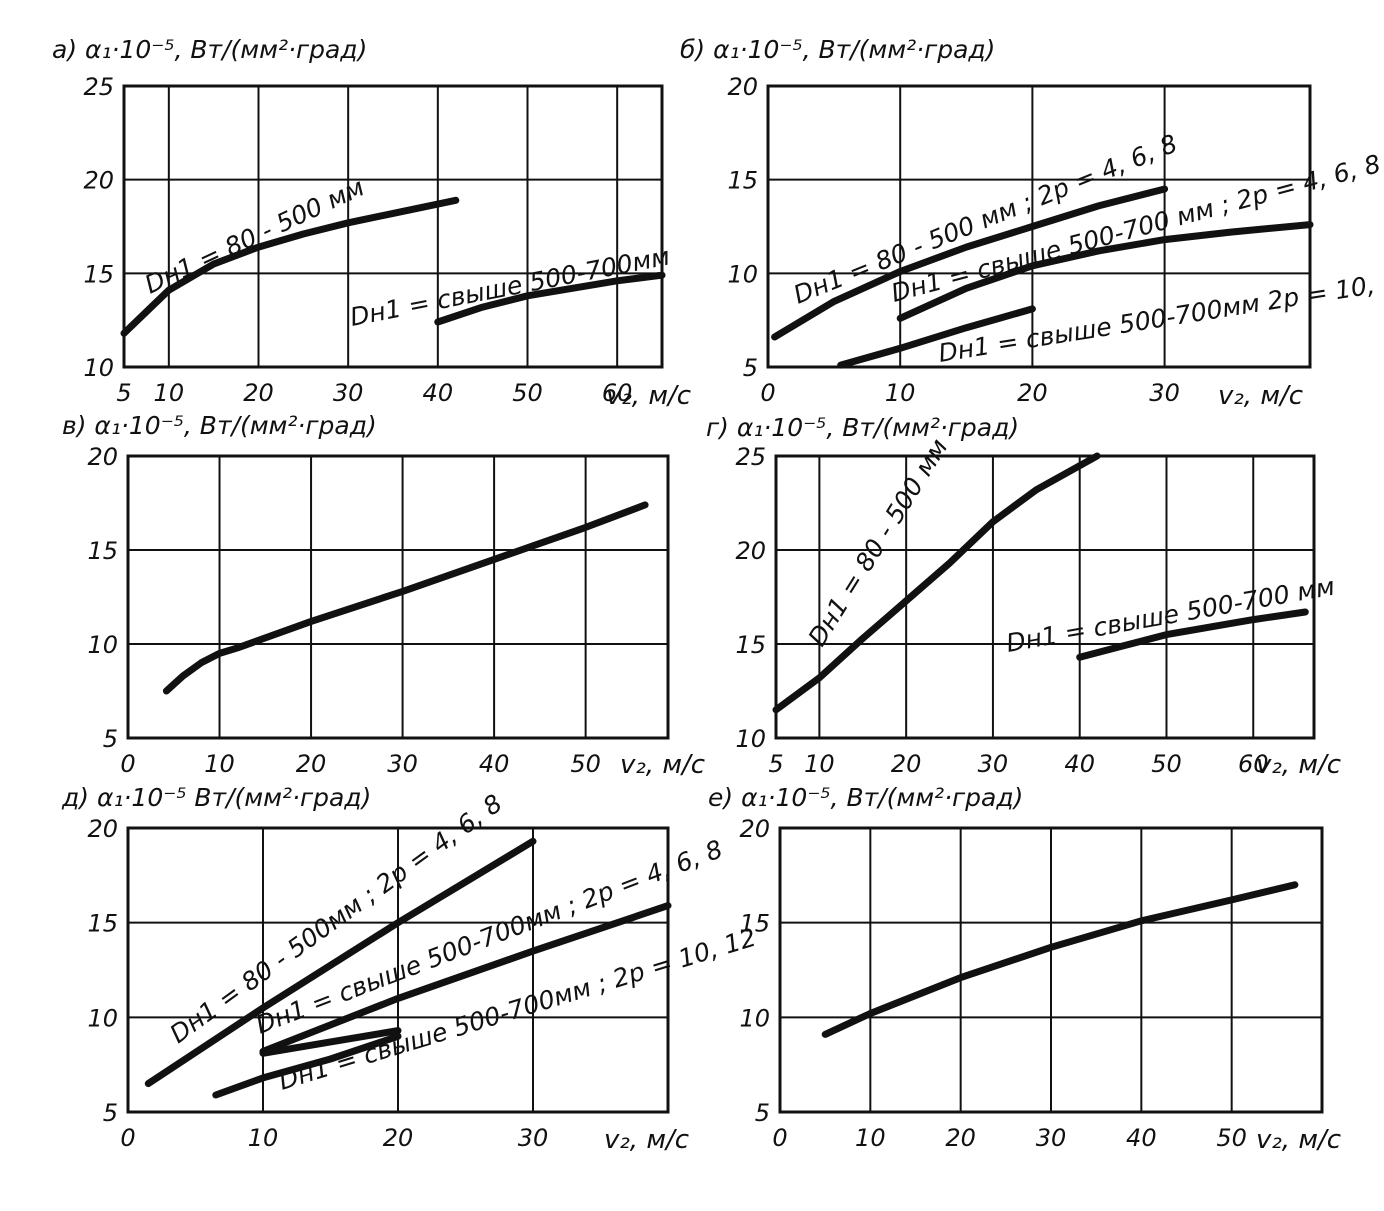 This screenshot has height=1211, width=1384. I want to click on chart-title: в) α₁·10⁻⁵, Вт/(мм²·град), so click(219, 425).